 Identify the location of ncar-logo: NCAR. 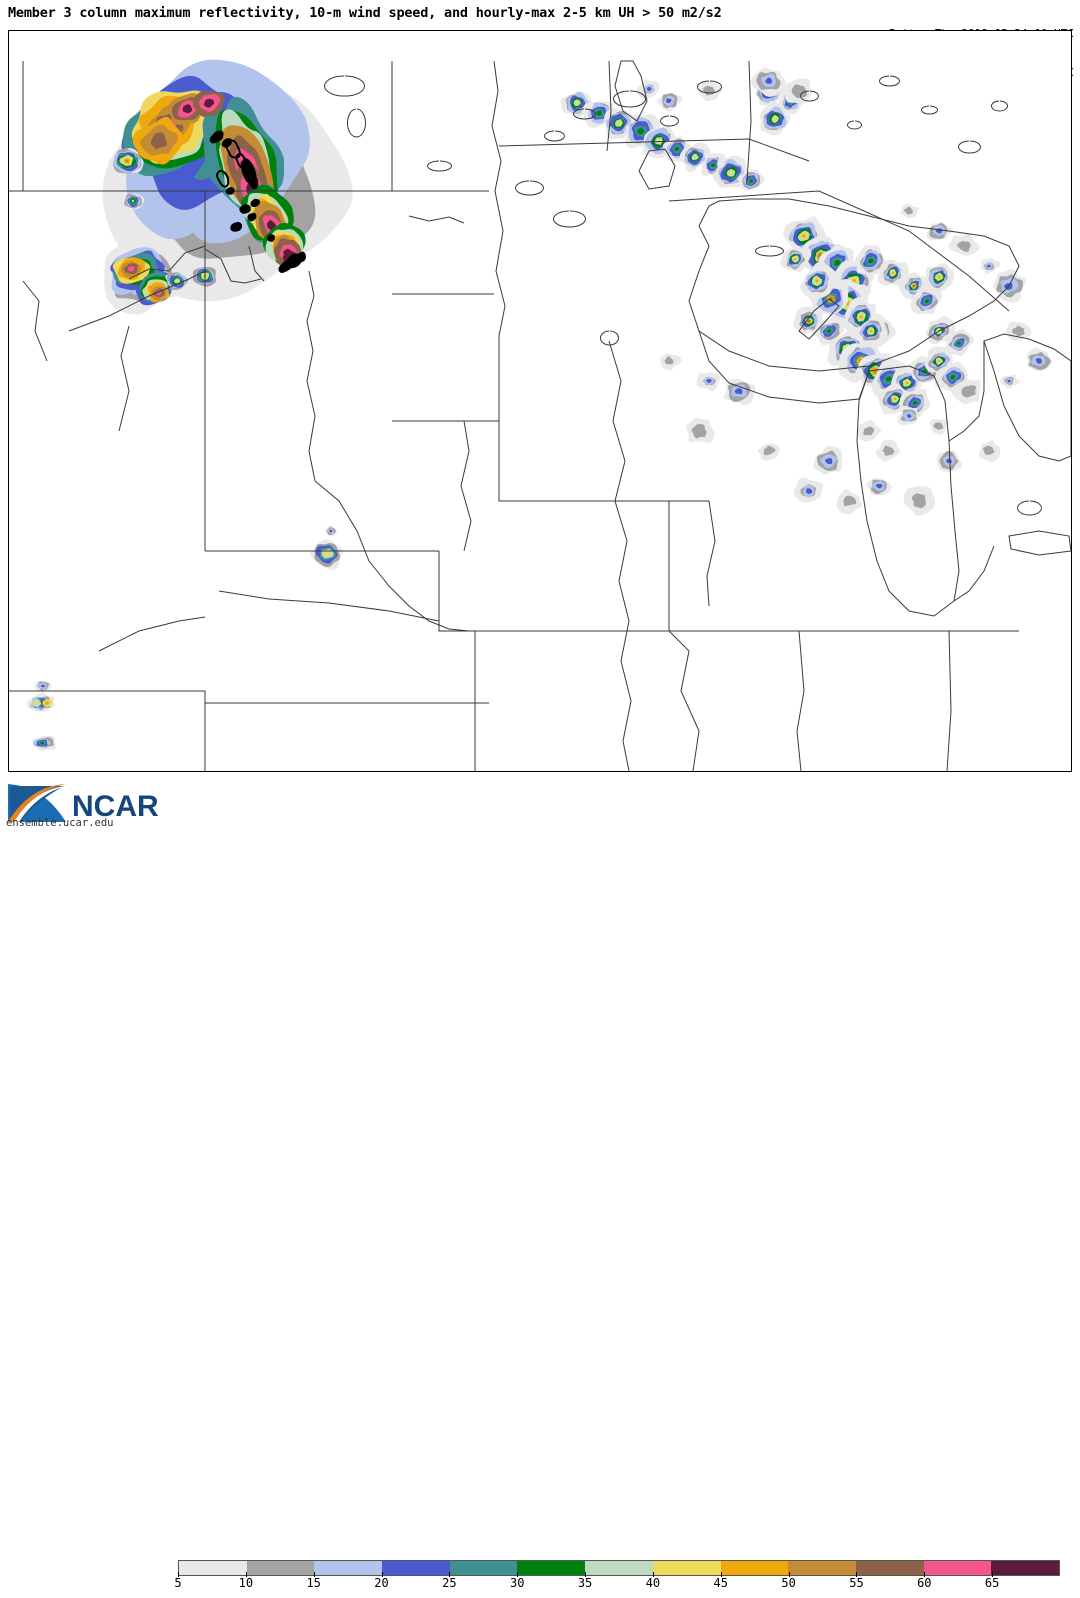
(88, 804).